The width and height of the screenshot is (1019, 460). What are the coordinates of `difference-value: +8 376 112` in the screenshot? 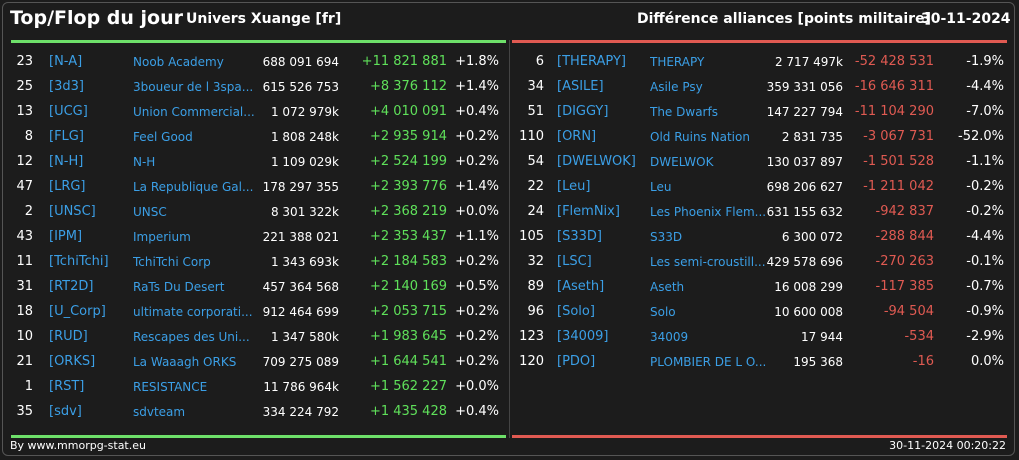 It's located at (408, 86).